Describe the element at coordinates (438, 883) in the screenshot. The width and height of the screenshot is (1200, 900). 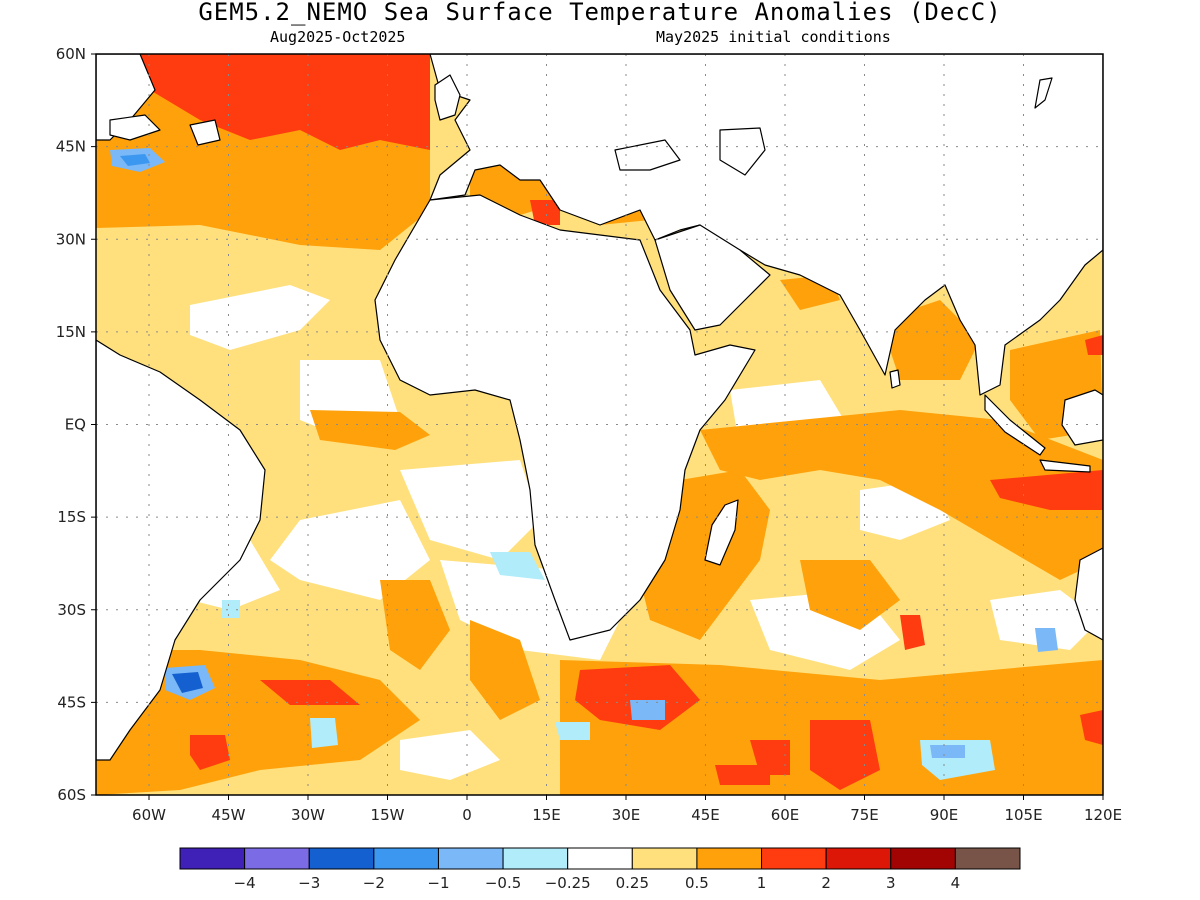
I see `colorbar-label: −1` at that location.